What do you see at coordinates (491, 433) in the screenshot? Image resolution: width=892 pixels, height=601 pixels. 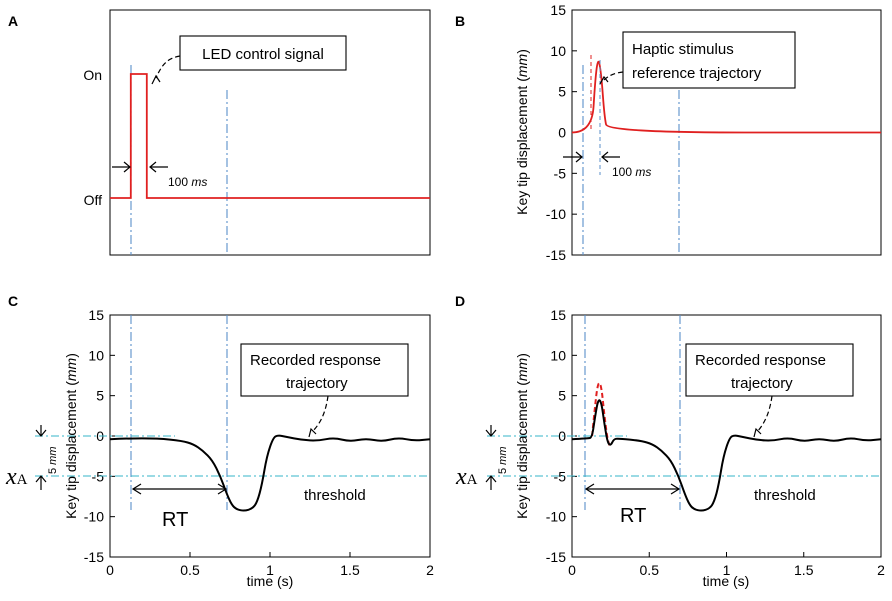 I see `offset-arrowhead-top-d` at bounding box center [491, 433].